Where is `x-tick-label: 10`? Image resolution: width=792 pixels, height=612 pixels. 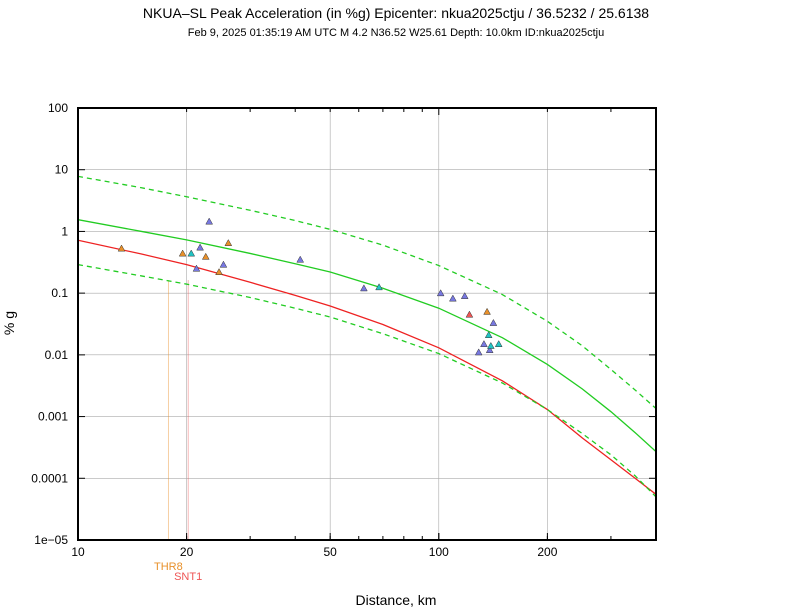
x-tick-label: 10 is located at coordinates (78, 552).